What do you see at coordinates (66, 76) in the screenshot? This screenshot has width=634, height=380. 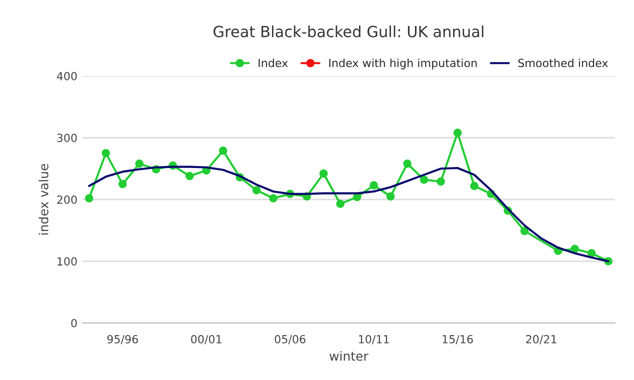 I see `y-tick-label: 400` at bounding box center [66, 76].